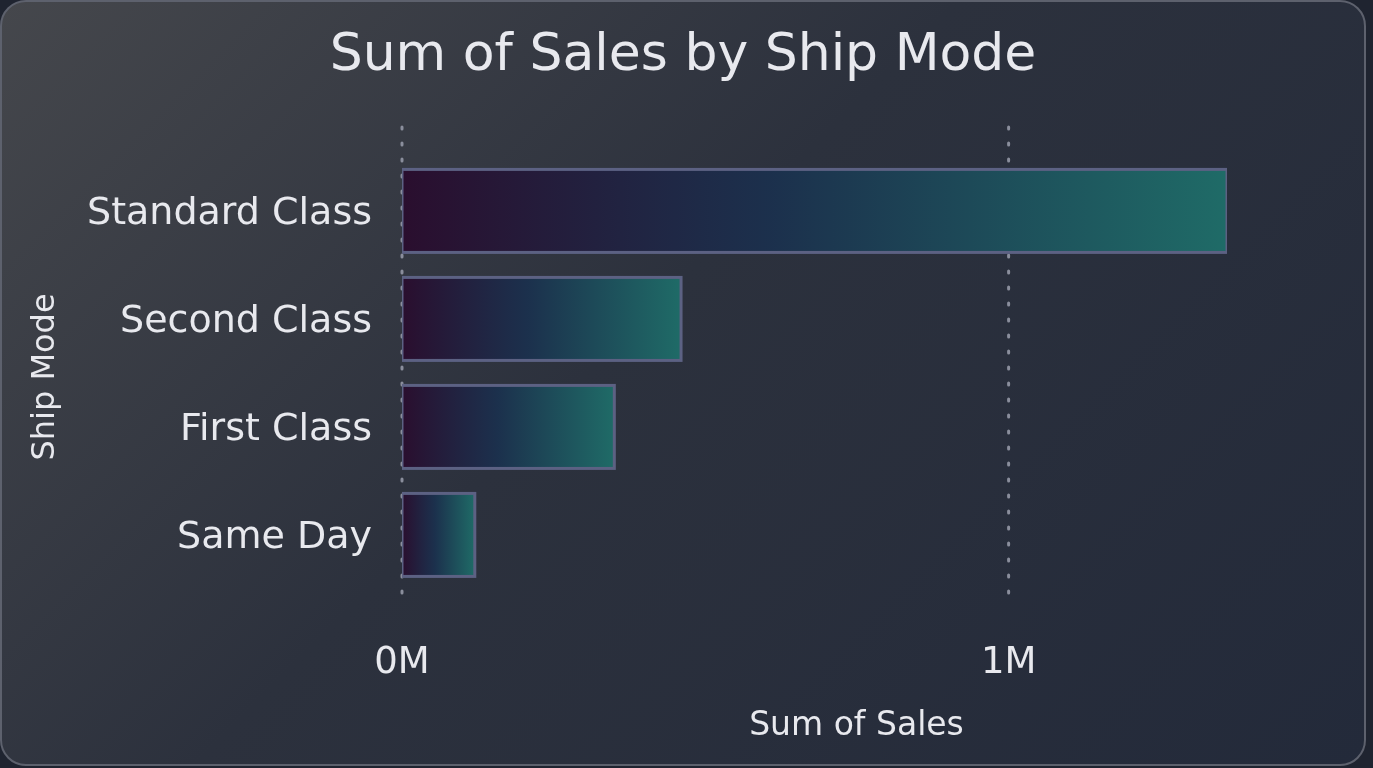  I want to click on y-tick-label: First Class, so click(275, 427).